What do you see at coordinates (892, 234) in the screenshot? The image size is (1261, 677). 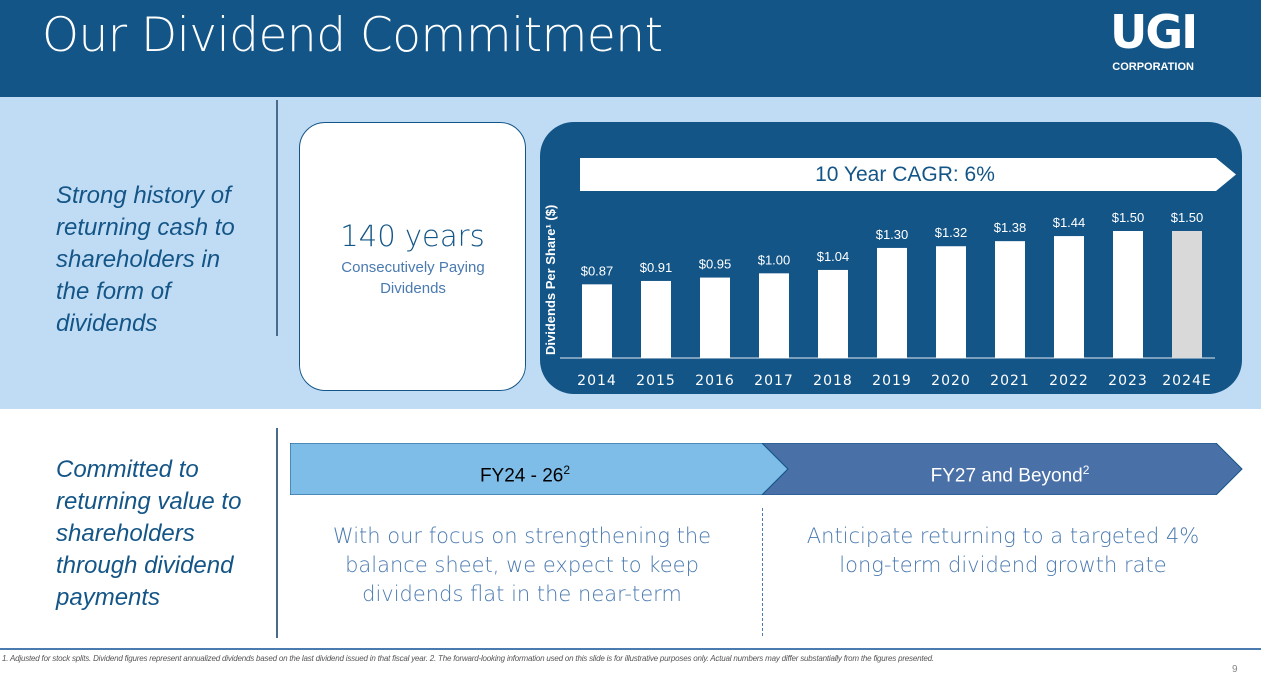 I see `data-label-2019: $1.30` at bounding box center [892, 234].